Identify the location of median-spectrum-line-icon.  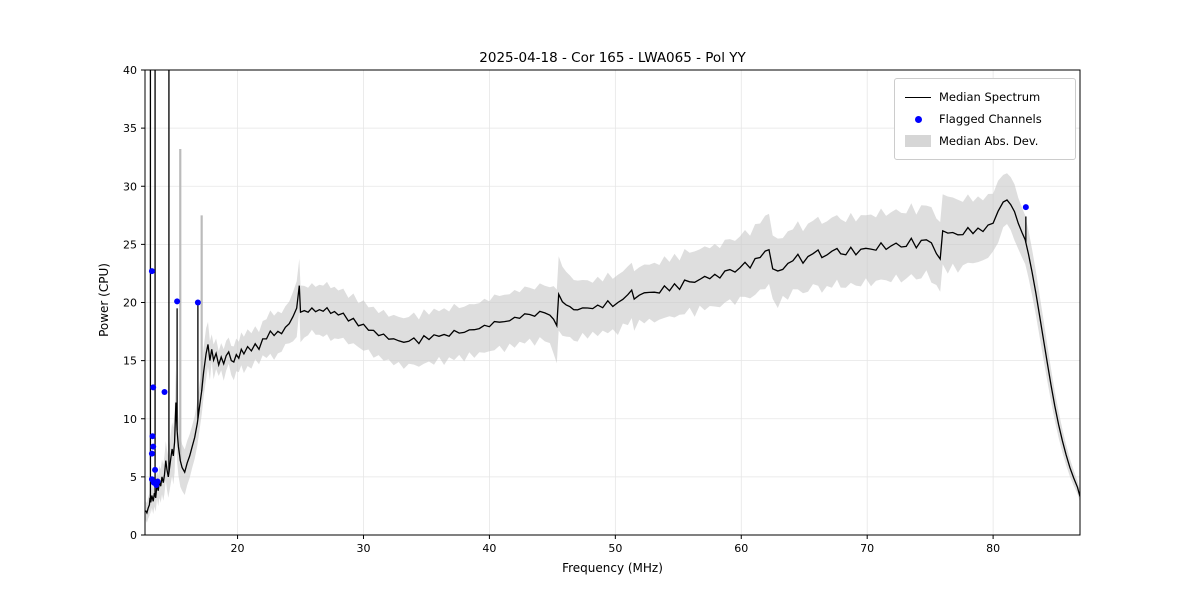
(918, 97).